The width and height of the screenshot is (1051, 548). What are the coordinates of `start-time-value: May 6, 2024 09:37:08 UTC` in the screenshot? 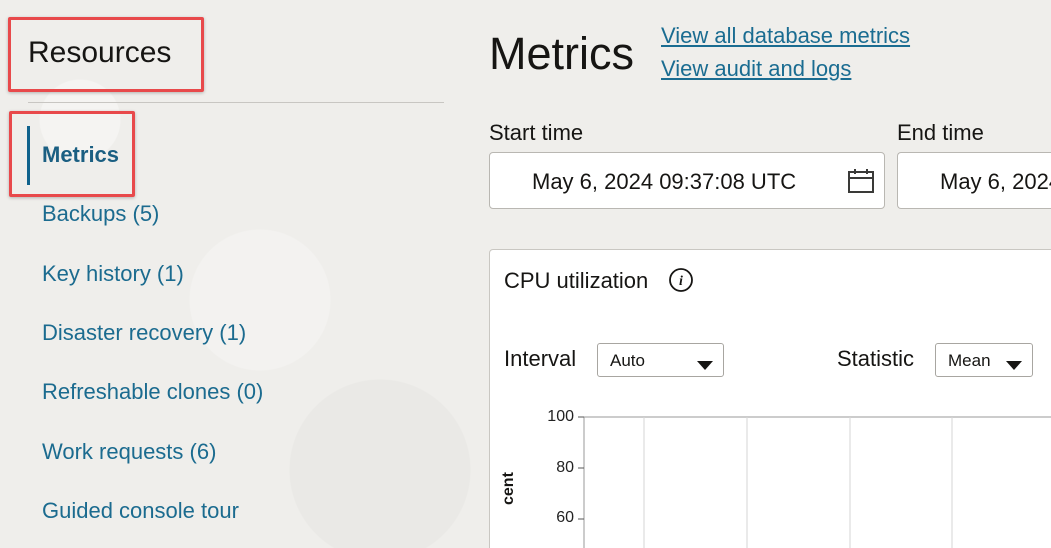 It's located at (664, 181).